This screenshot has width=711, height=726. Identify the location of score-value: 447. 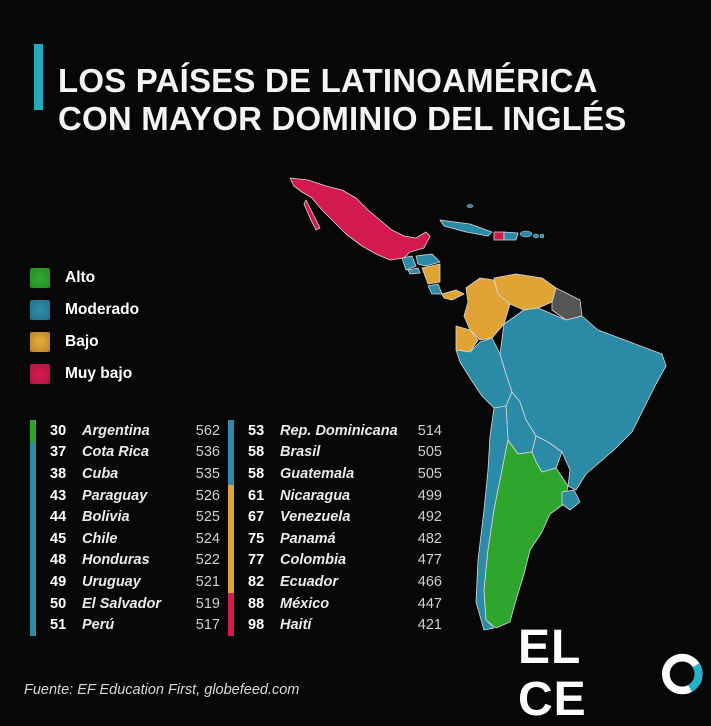
(429, 603).